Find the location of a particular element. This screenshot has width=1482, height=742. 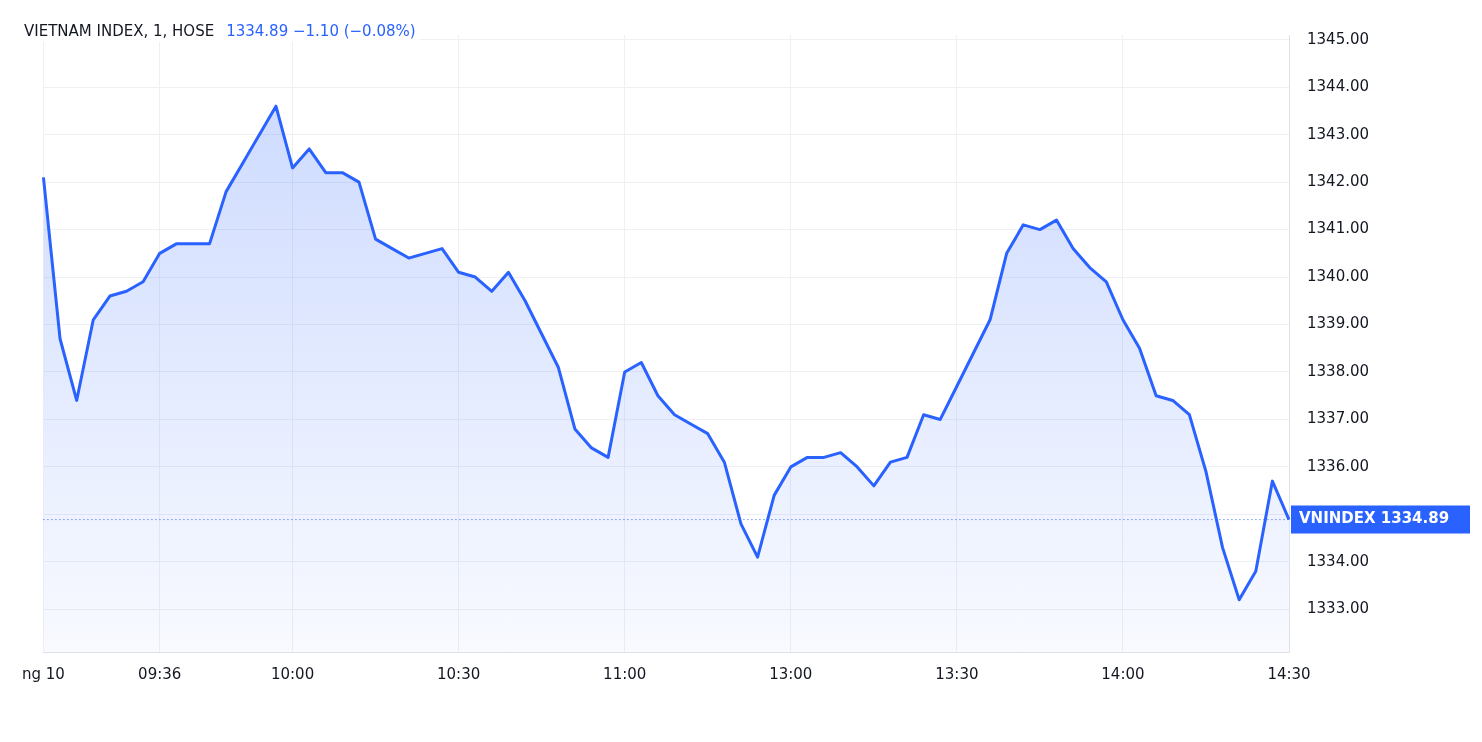

y-tick-label: 1345.00 is located at coordinates (1338, 38).